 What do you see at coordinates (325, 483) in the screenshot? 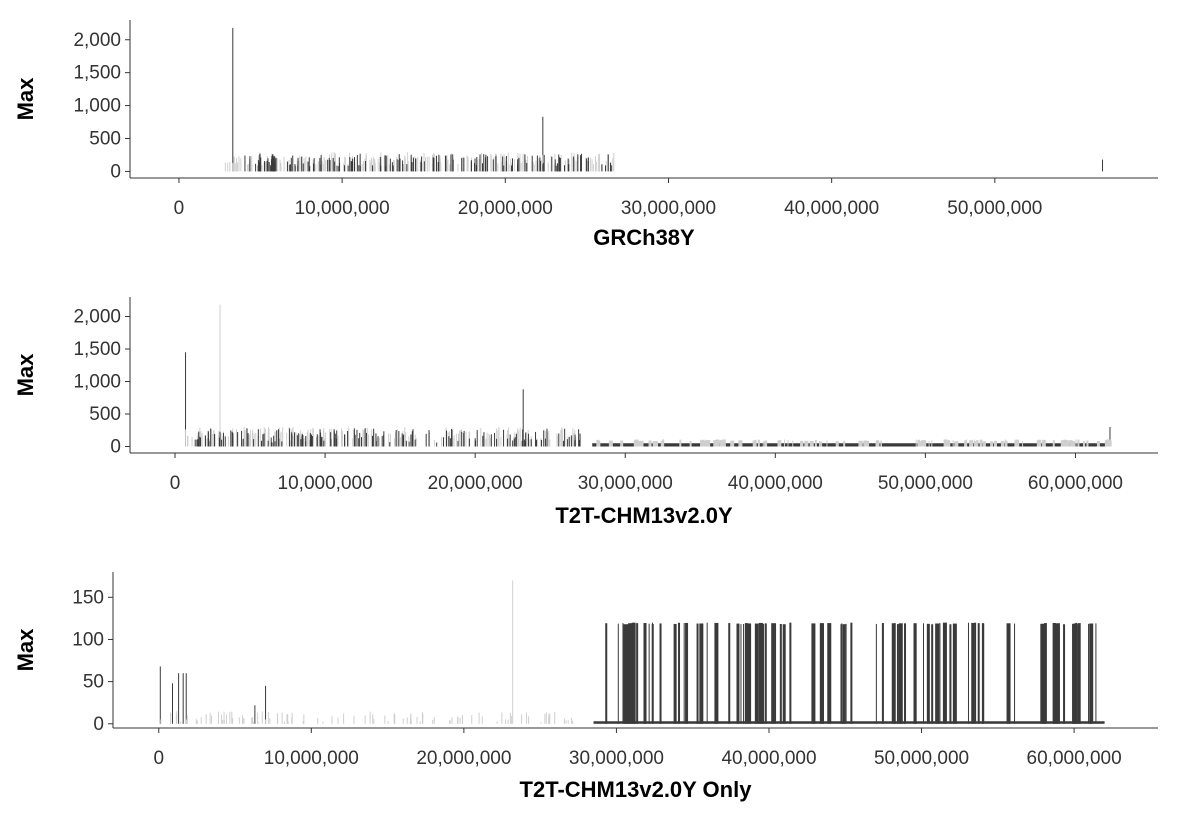
I see `x-tick-label: 10,000,000` at bounding box center [325, 483].